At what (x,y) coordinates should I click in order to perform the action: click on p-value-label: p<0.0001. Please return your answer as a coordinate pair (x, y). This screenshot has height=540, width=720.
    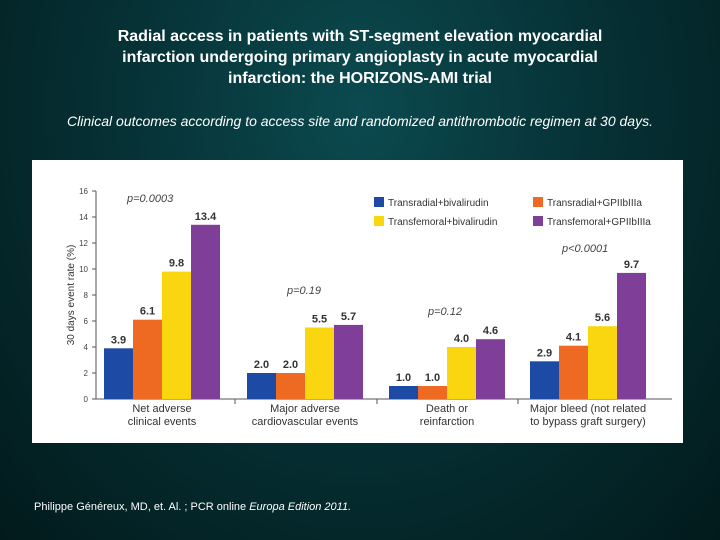
    Looking at the image, I should click on (584, 249).